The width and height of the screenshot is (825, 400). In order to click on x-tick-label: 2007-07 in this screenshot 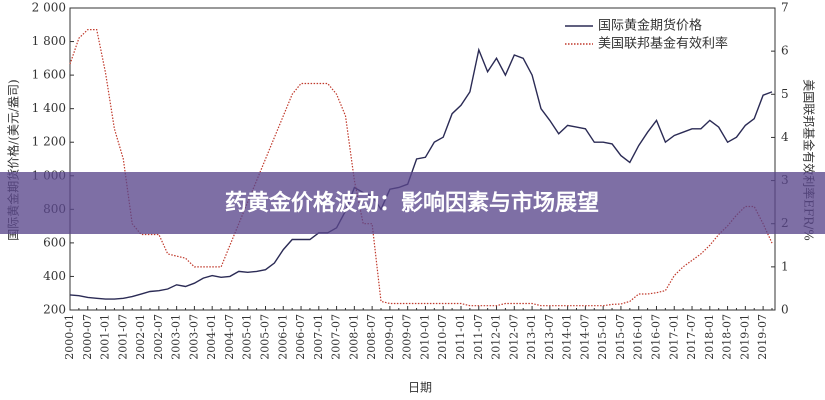, I will do `click(336, 337)`.